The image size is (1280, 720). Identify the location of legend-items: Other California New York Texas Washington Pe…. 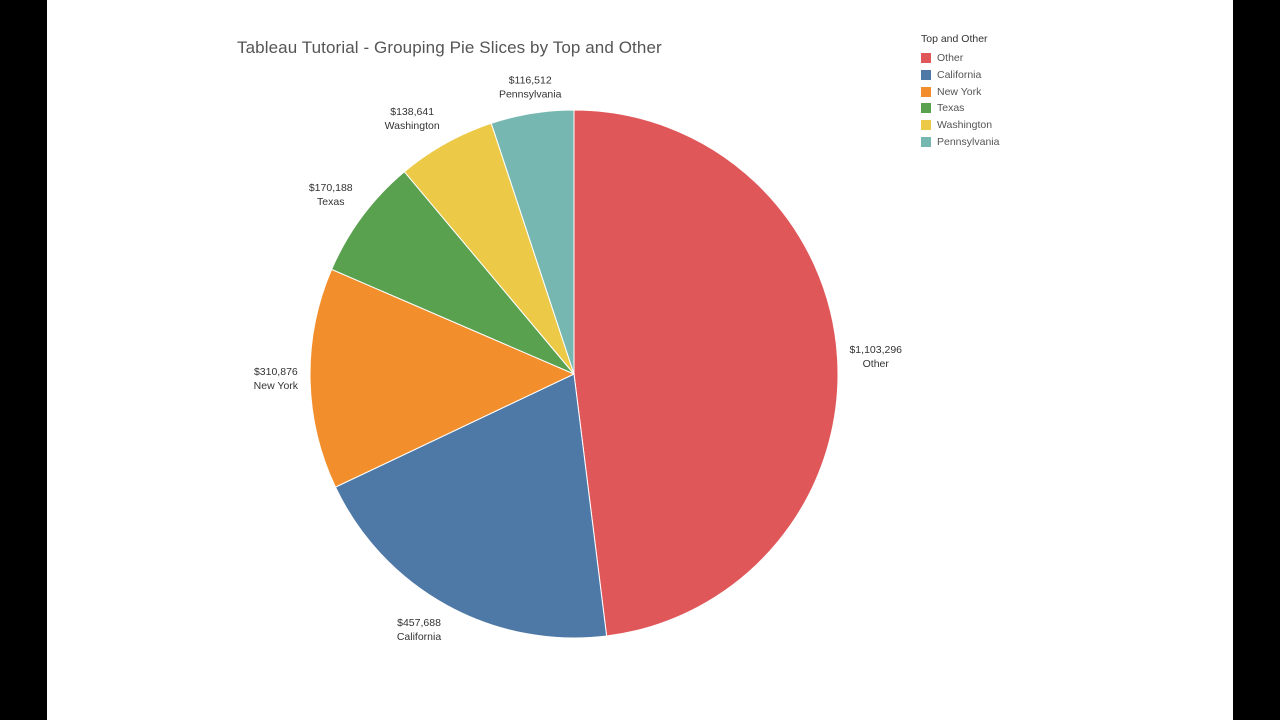
(960, 100).